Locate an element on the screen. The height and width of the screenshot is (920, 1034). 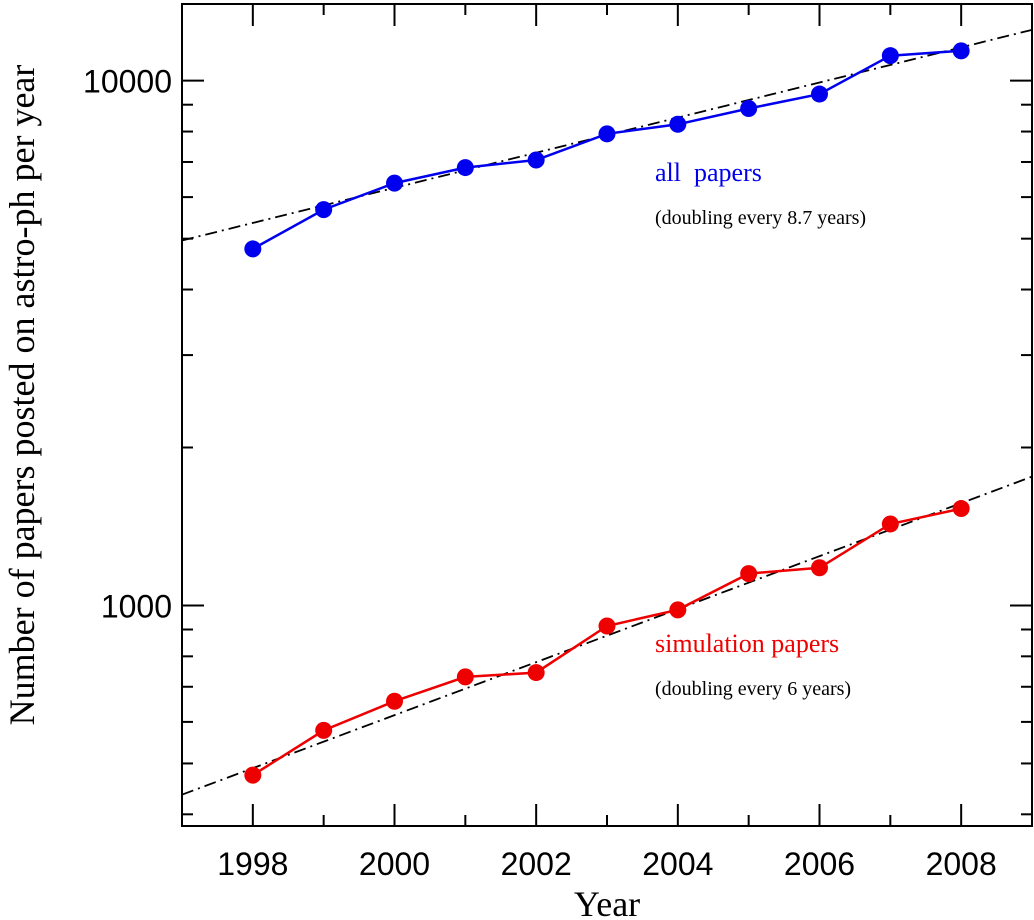
series-label-all-papers: all papers is located at coordinates (708, 172).